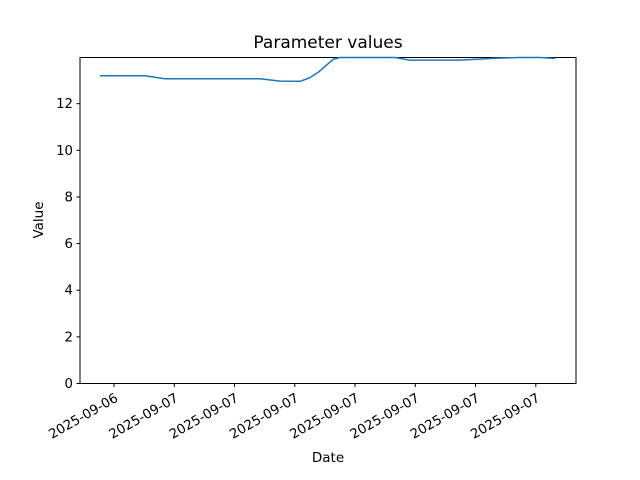 The height and width of the screenshot is (480, 640). I want to click on x-tick-label: 2025-09-07, so click(505, 417).